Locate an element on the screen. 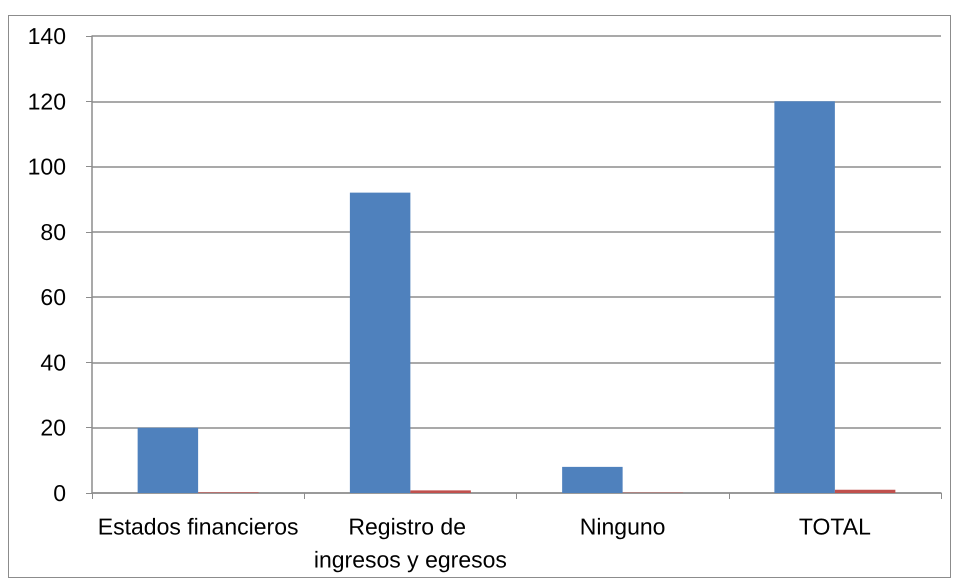 The image size is (958, 585). x-tick-label: TOTAL is located at coordinates (835, 527).